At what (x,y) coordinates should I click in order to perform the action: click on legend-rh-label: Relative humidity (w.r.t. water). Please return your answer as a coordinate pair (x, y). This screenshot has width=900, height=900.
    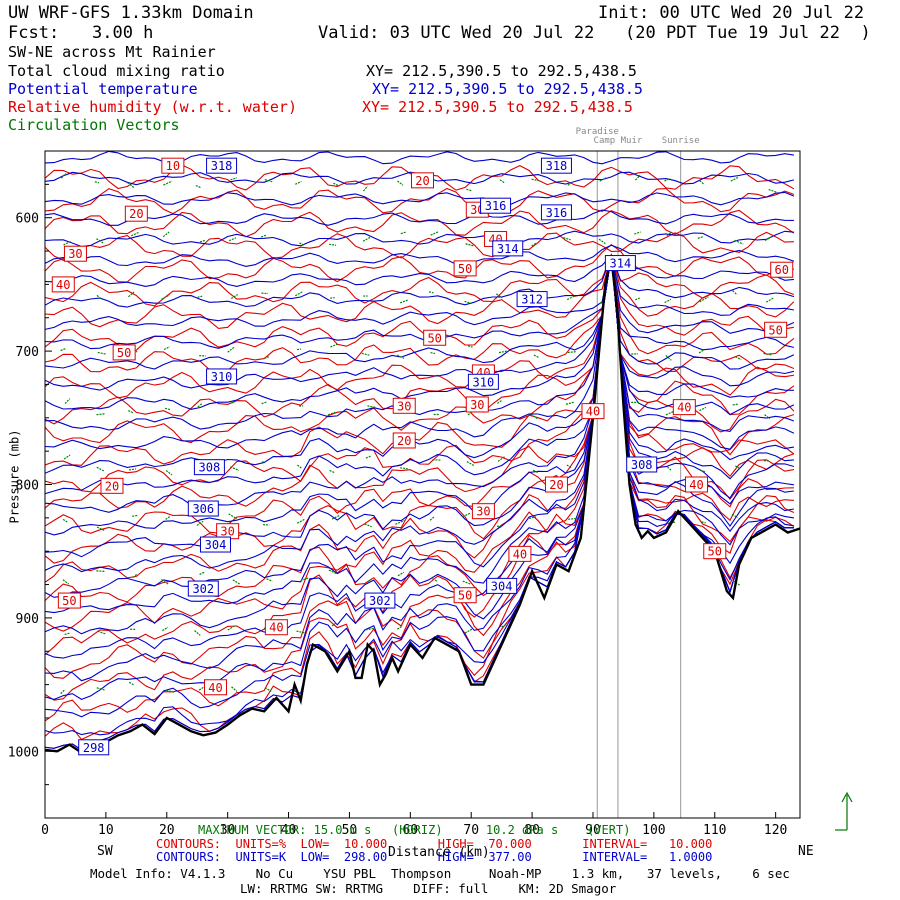
    Looking at the image, I should click on (152, 107).